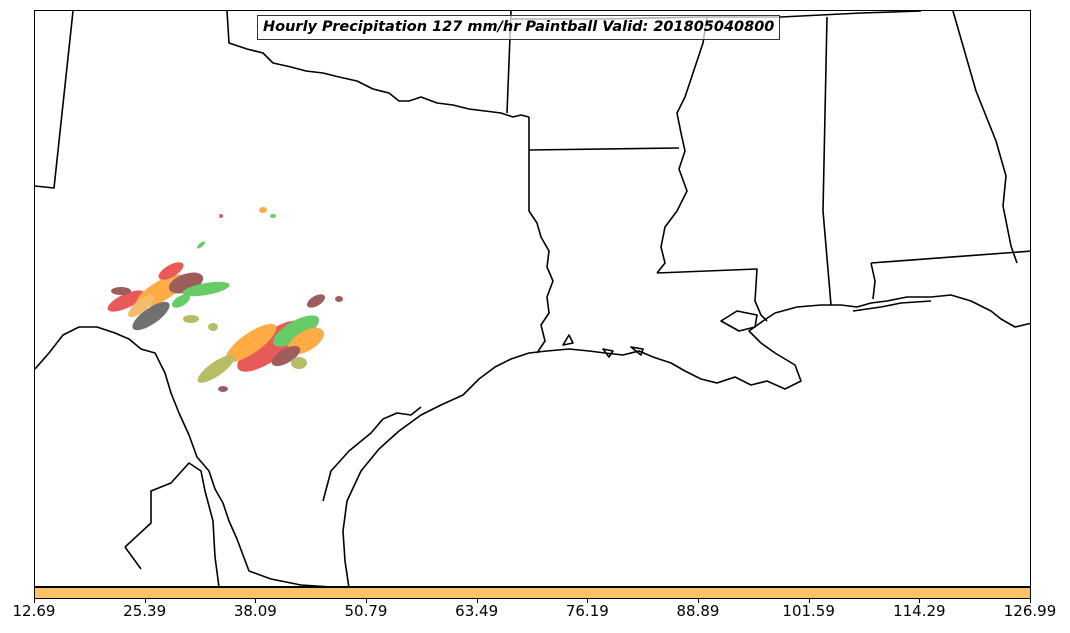  What do you see at coordinates (1030, 611) in the screenshot?
I see `colorbar-tick-label: 126.99` at bounding box center [1030, 611].